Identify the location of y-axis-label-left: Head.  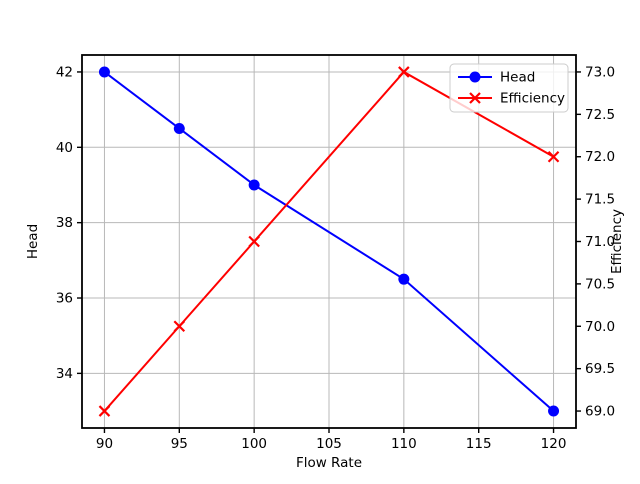
(33, 241).